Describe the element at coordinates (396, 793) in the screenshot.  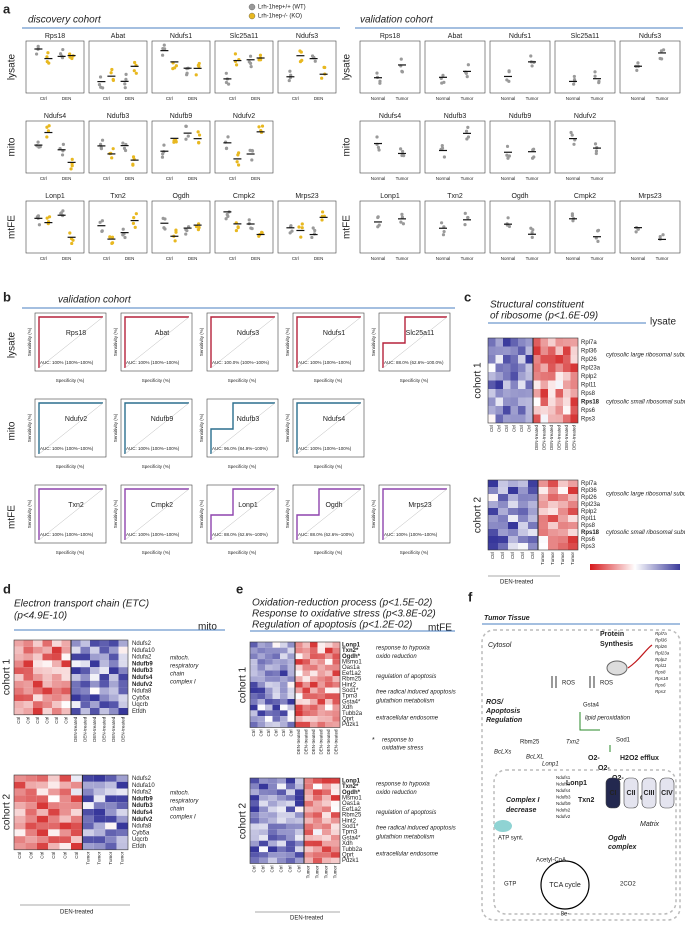
I see `annotation: oxido reduction` at that location.